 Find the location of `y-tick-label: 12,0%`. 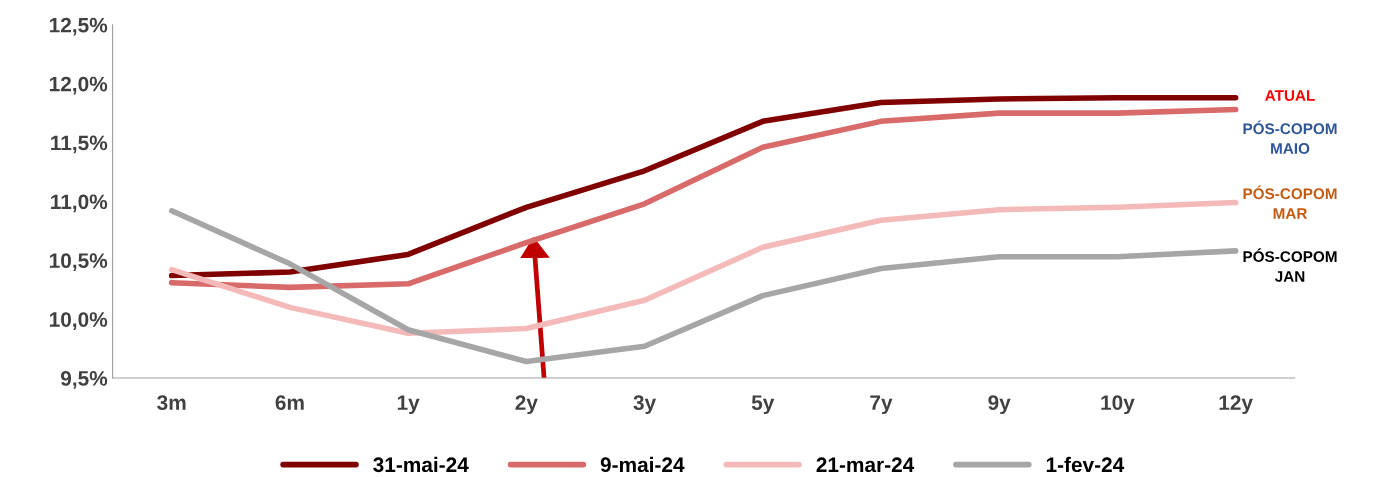

y-tick-label: 12,0% is located at coordinates (78, 85).